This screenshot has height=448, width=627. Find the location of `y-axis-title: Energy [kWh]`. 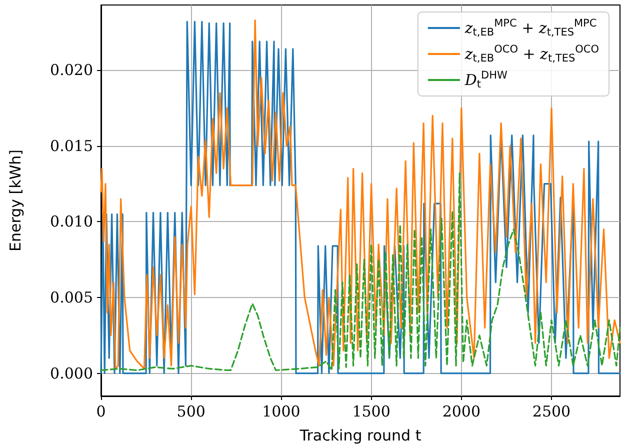

y-axis-title: Energy [kWh] is located at coordinates (15, 200).